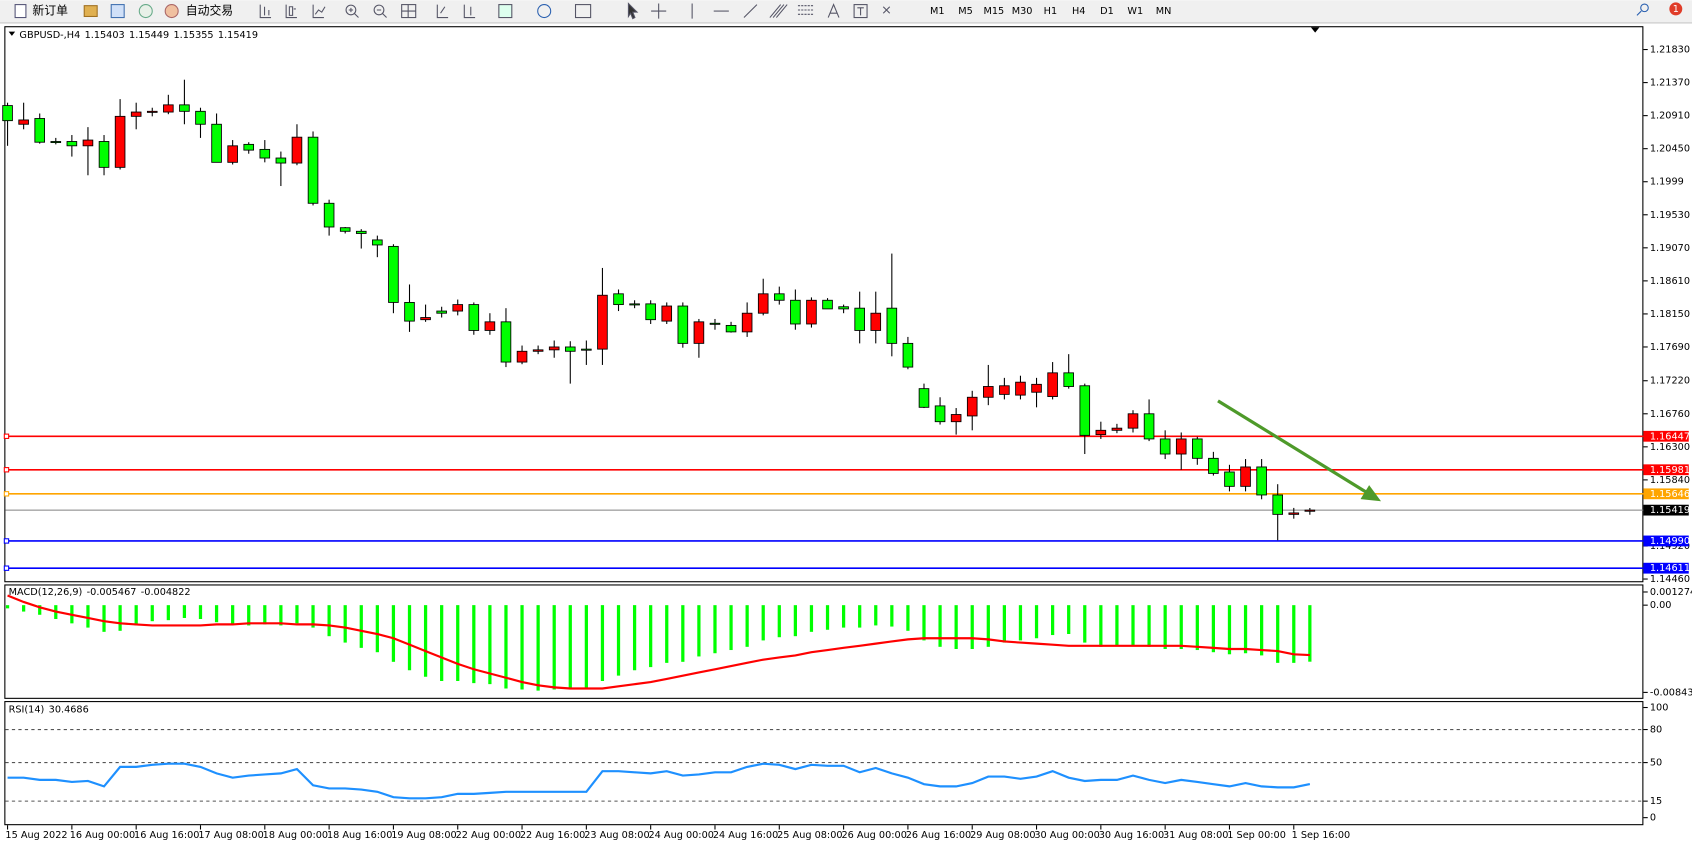 Image resolution: width=1692 pixels, height=846 pixels. I want to click on y-tick-label: 1.15840, so click(1670, 480).